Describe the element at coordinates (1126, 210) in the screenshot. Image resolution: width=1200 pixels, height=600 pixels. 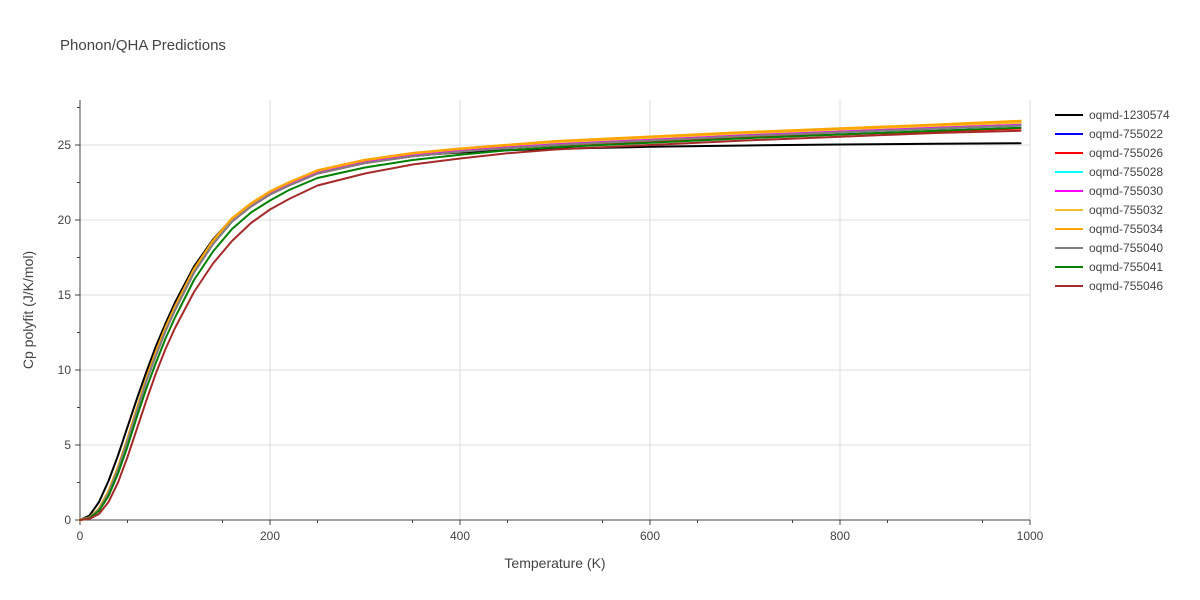
I see `legend-label: oqmd-755032` at that location.